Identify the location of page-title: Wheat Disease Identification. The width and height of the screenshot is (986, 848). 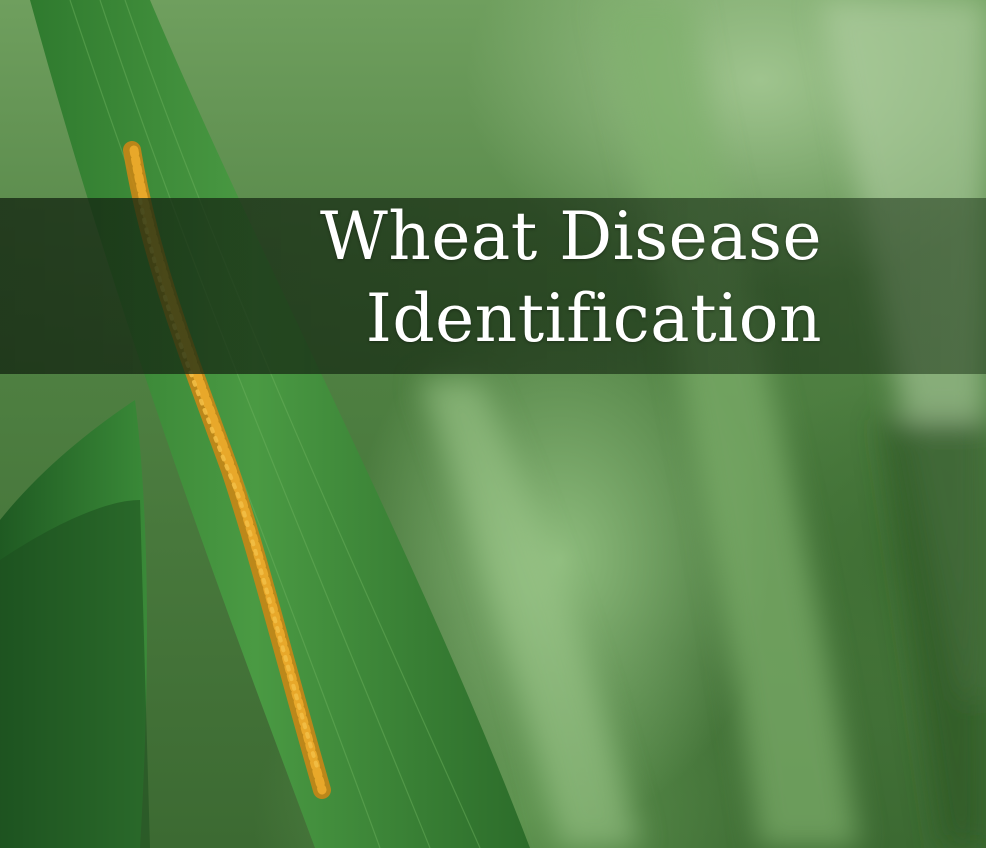
(512, 278).